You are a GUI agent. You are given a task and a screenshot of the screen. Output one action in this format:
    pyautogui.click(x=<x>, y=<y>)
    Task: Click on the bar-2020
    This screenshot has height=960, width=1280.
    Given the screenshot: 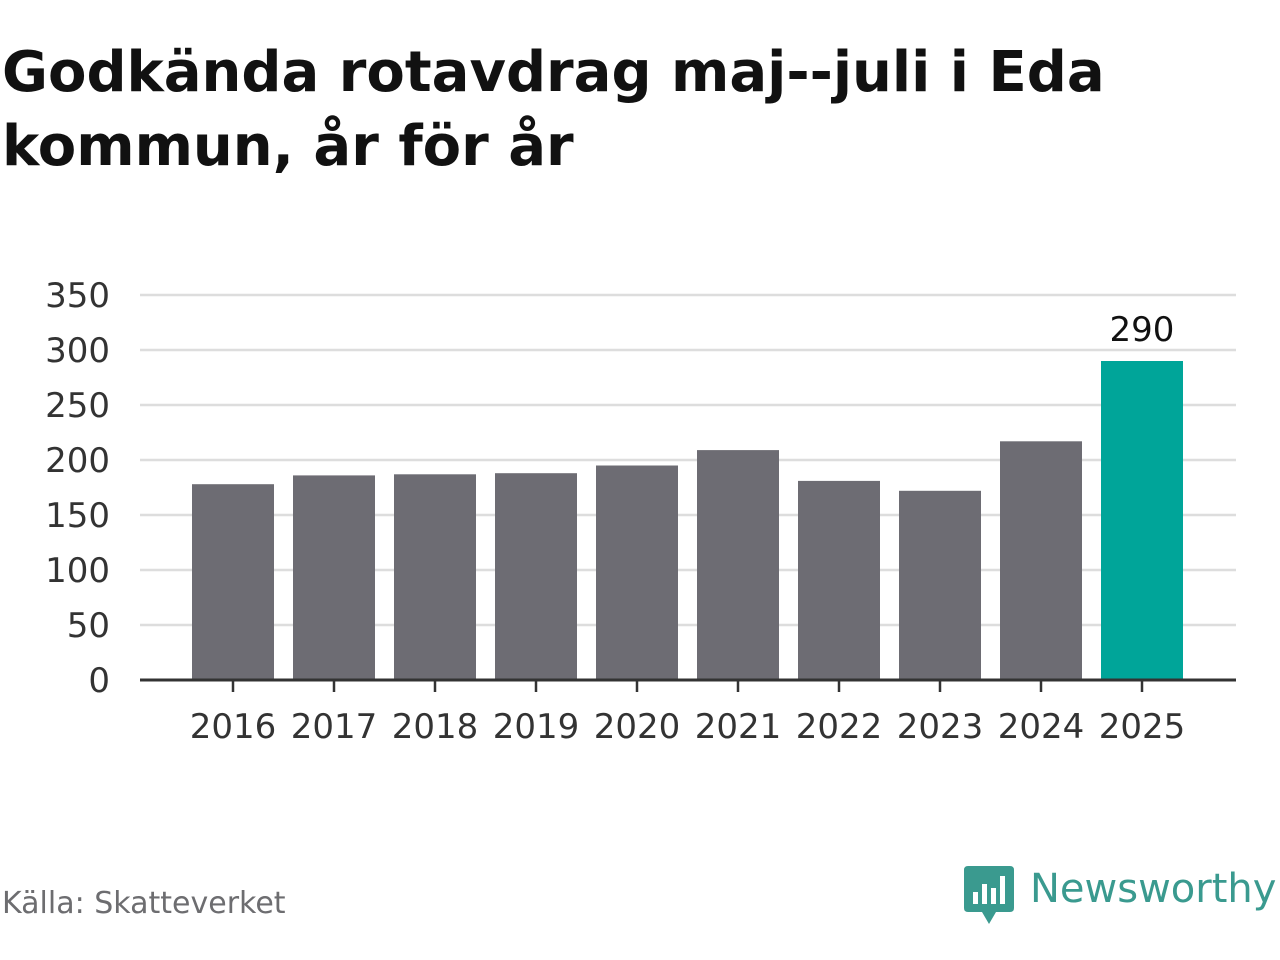 What is the action you would take?
    pyautogui.click(x=637, y=572)
    